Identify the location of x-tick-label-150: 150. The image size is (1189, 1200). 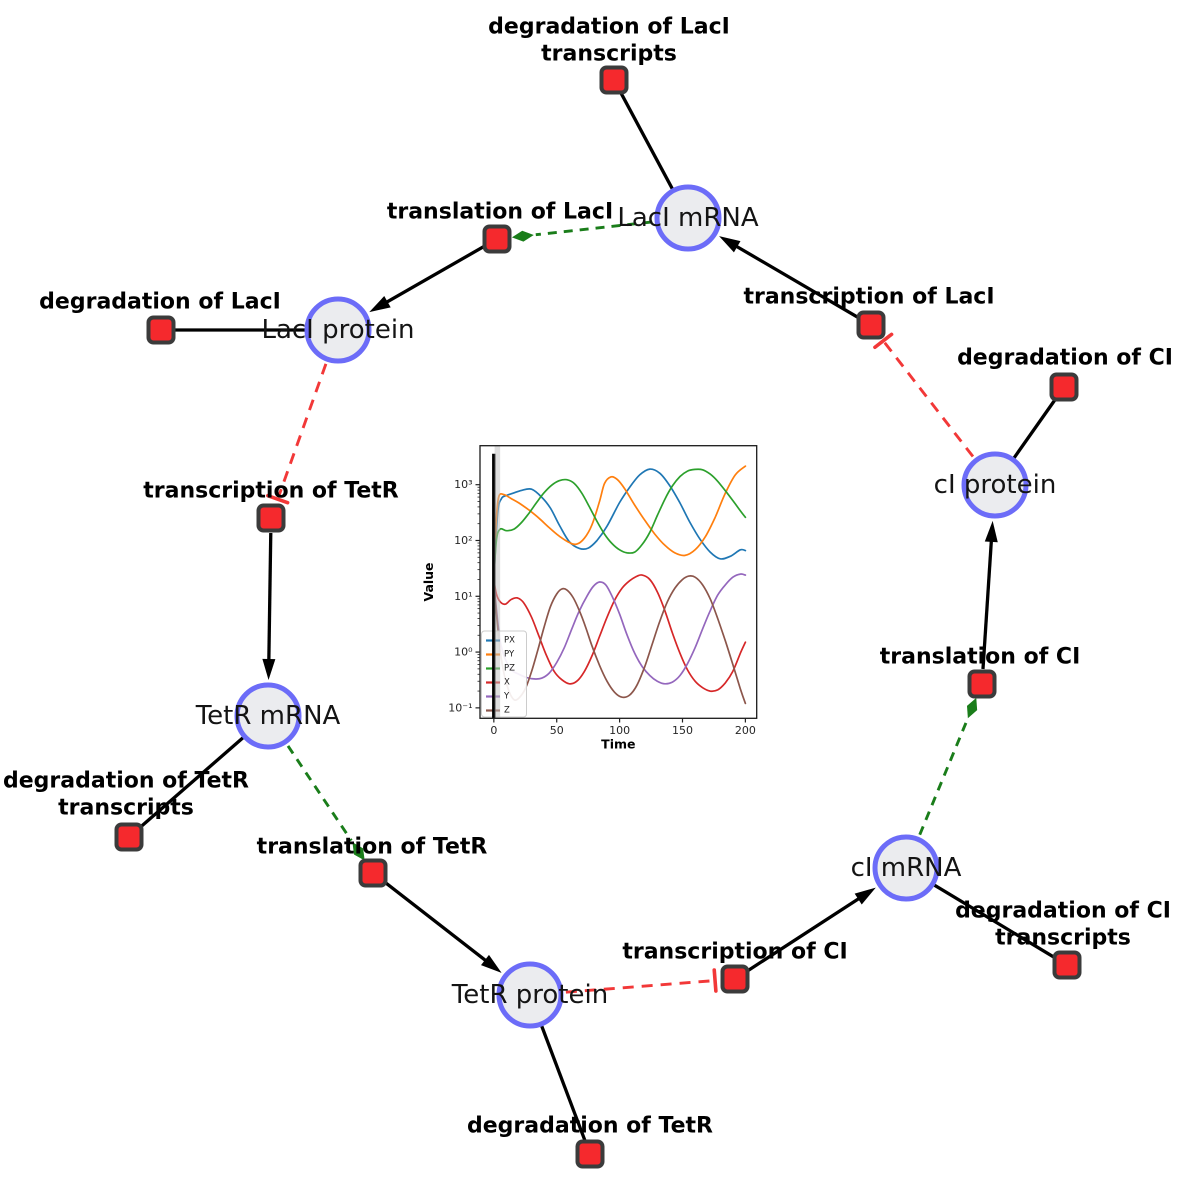
(682, 730).